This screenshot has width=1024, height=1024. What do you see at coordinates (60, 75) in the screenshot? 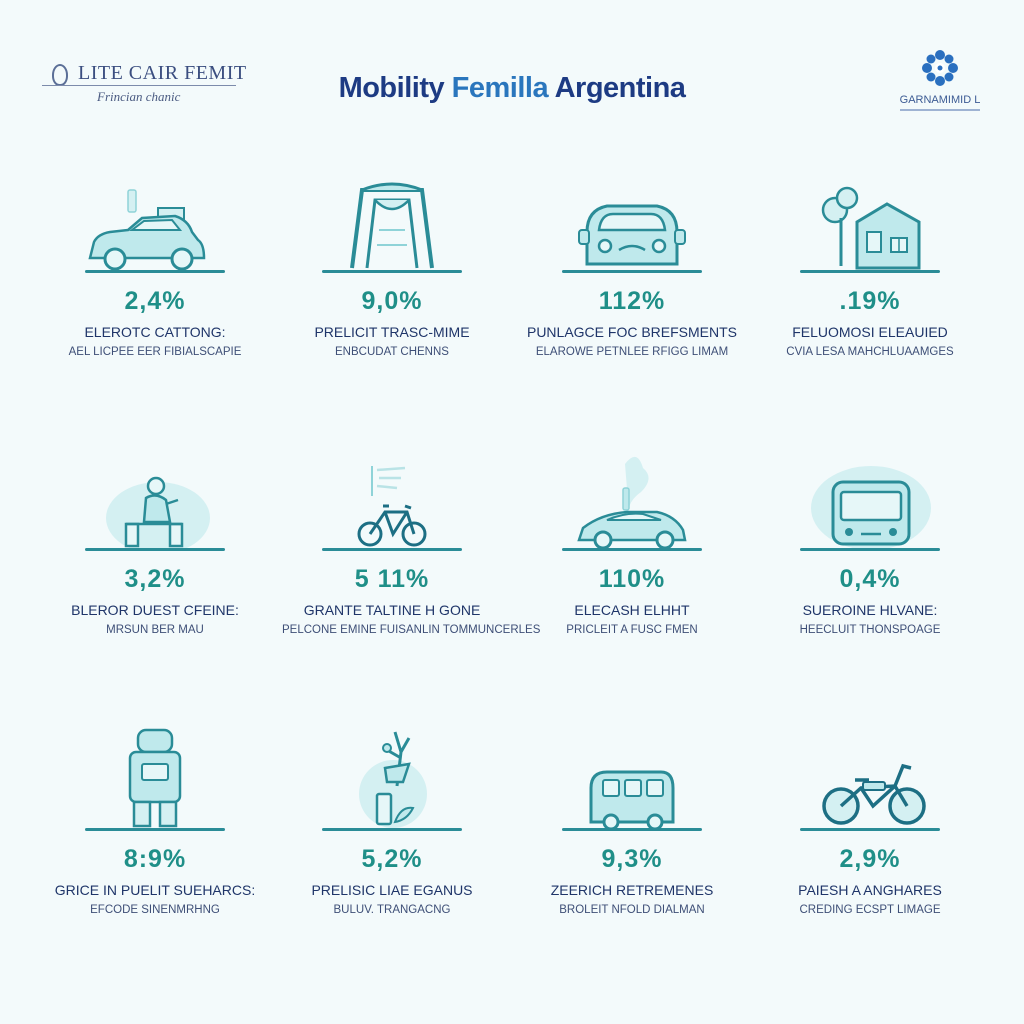
I see `crest-icon` at bounding box center [60, 75].